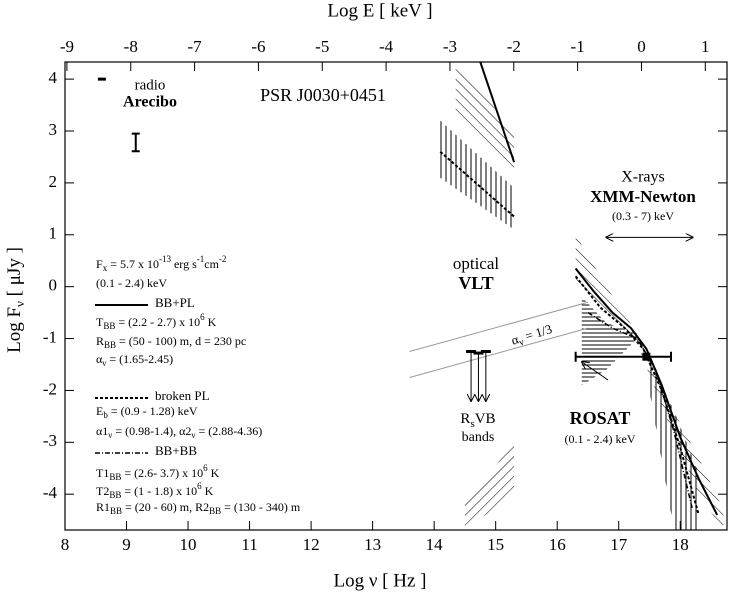 This screenshot has height=594, width=729. I want to click on y-tick-label: -2, so click(50, 388).